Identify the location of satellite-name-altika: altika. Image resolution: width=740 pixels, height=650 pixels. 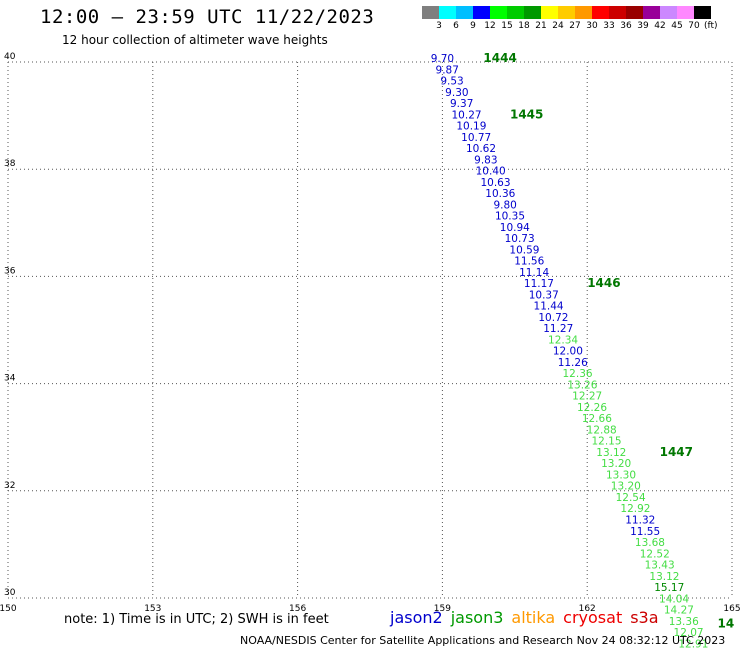
(533, 617).